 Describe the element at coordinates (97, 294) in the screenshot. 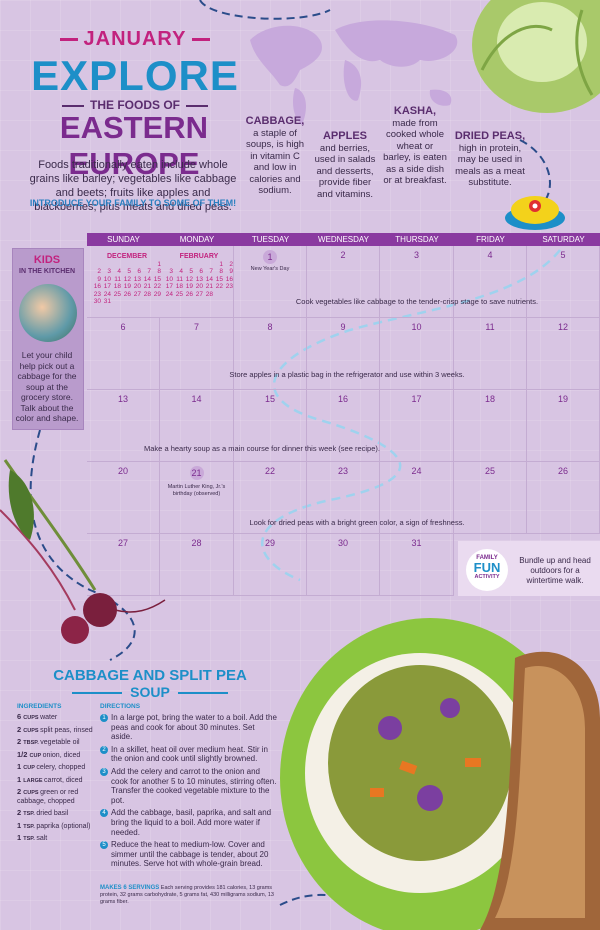

I see `mini-calendar-day: 23` at that location.